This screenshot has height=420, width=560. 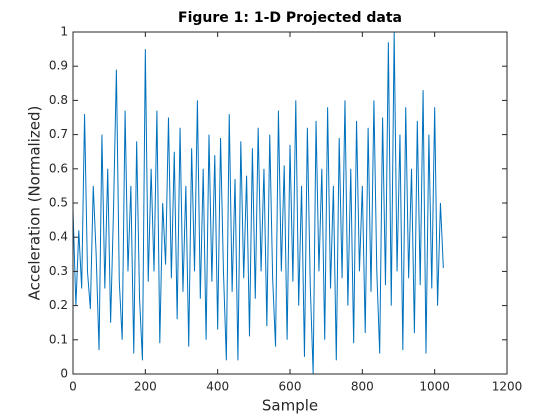 What do you see at coordinates (58, 305) in the screenshot?
I see `y-tick-label: 0.2` at bounding box center [58, 305].